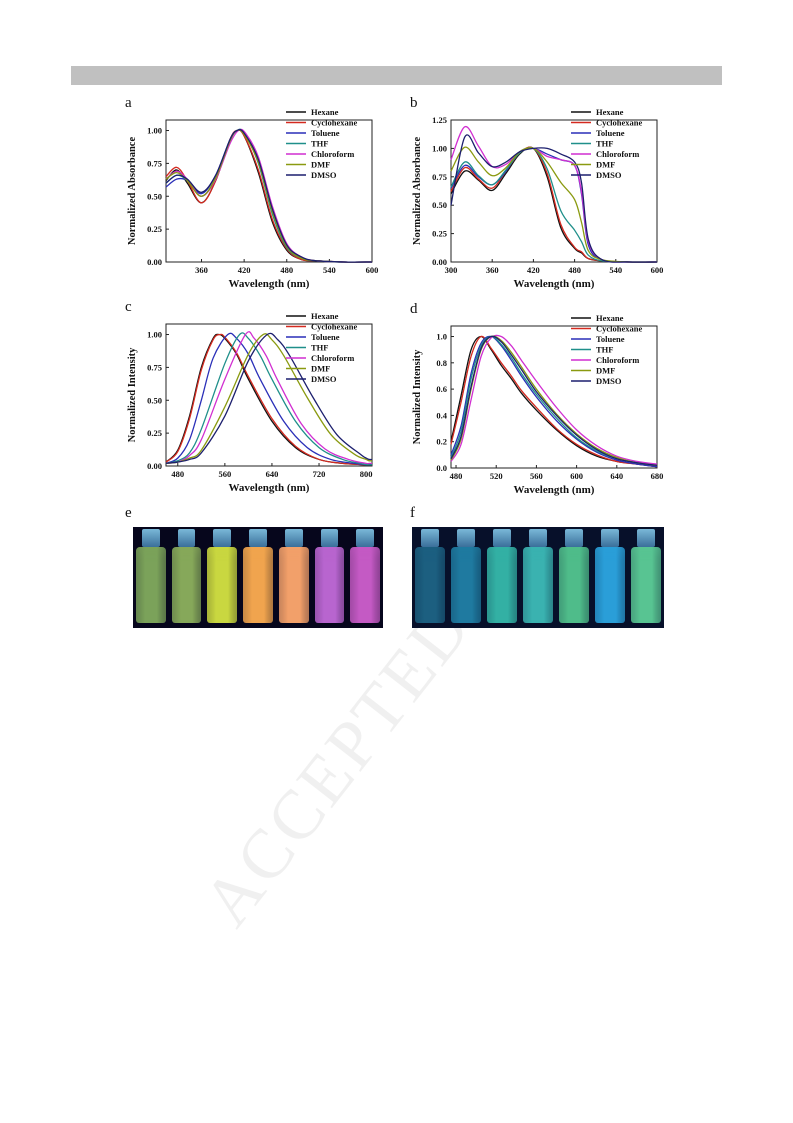  What do you see at coordinates (244, 270) in the screenshot?
I see `x-tick-label: 420` at bounding box center [244, 270].